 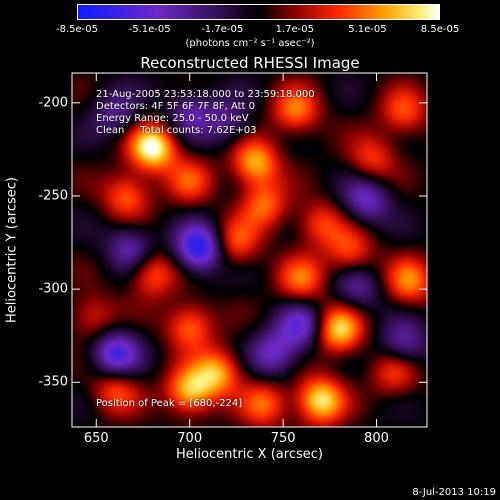 What do you see at coordinates (367, 29) in the screenshot?
I see `colorbar-tick-label: 5.1e-05` at bounding box center [367, 29].